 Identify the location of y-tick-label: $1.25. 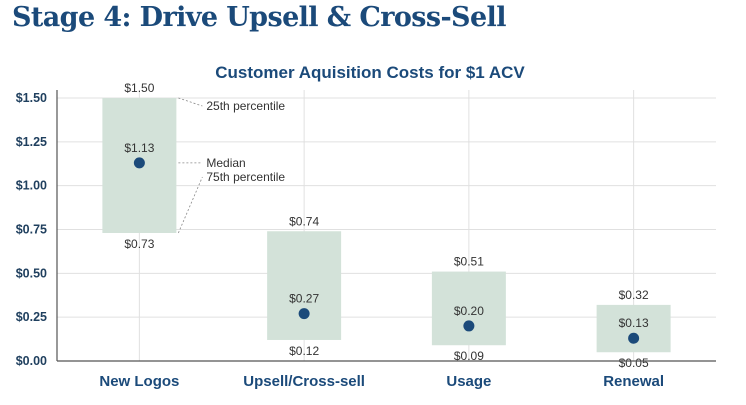
(31, 142).